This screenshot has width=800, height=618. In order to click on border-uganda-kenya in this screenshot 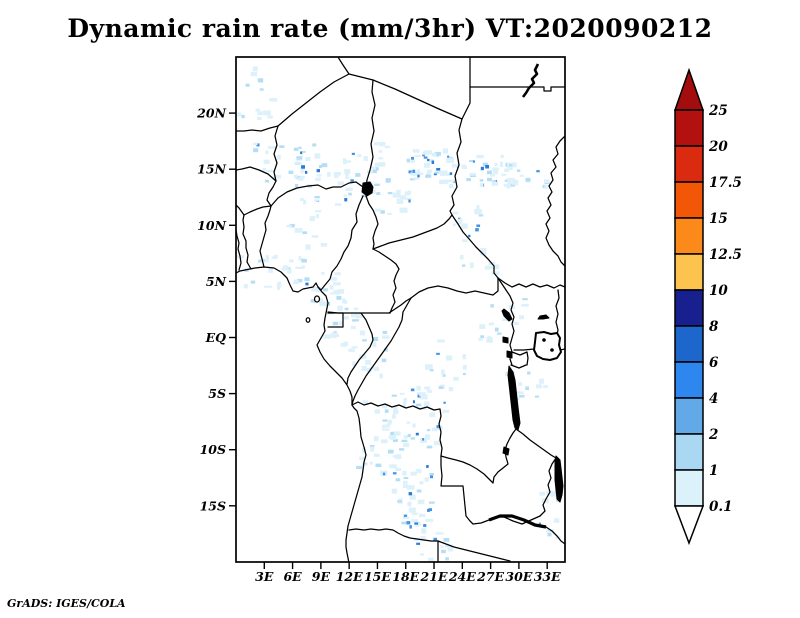, I will do `click(557, 312)`.